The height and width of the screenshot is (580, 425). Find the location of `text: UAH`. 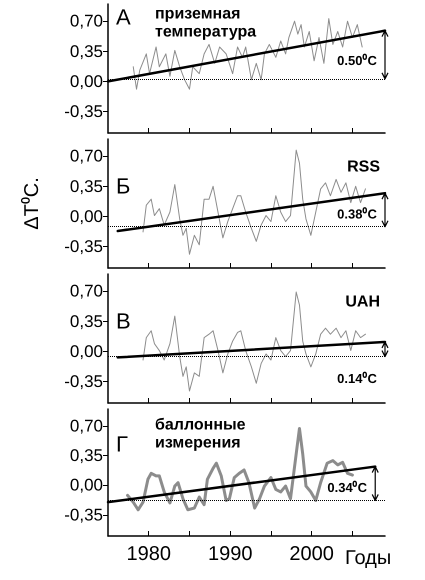

text: UAH is located at coordinates (362, 302).